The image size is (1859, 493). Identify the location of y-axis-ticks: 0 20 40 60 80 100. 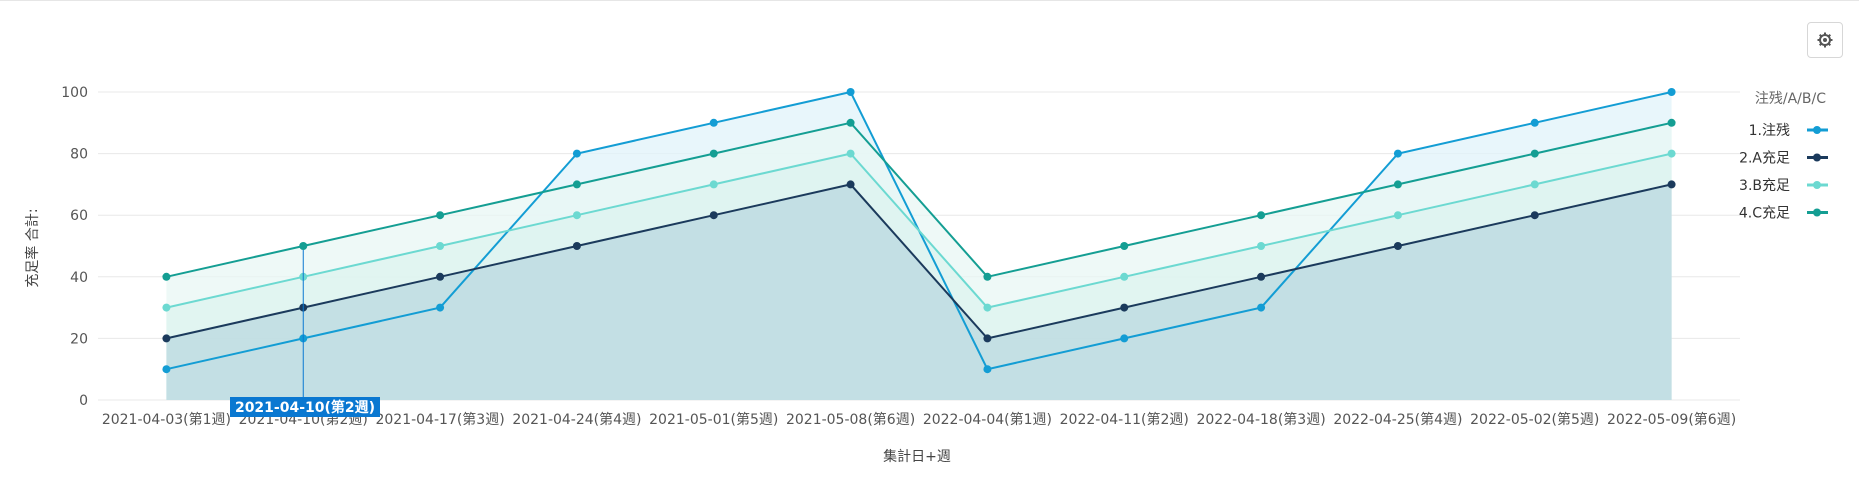
(74, 247).